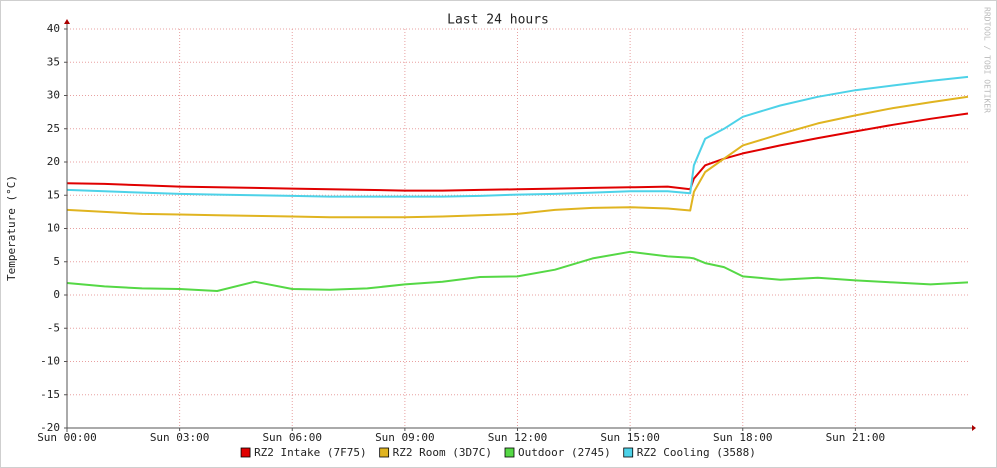  Describe the element at coordinates (50, 394) in the screenshot. I see `y-tick-label: -15` at that location.